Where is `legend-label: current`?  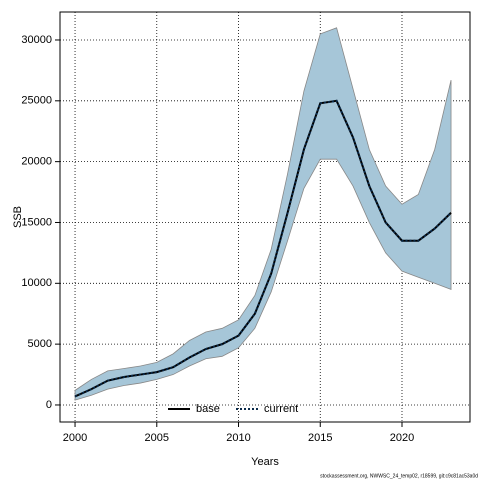
legend-label: current is located at coordinates (281, 409).